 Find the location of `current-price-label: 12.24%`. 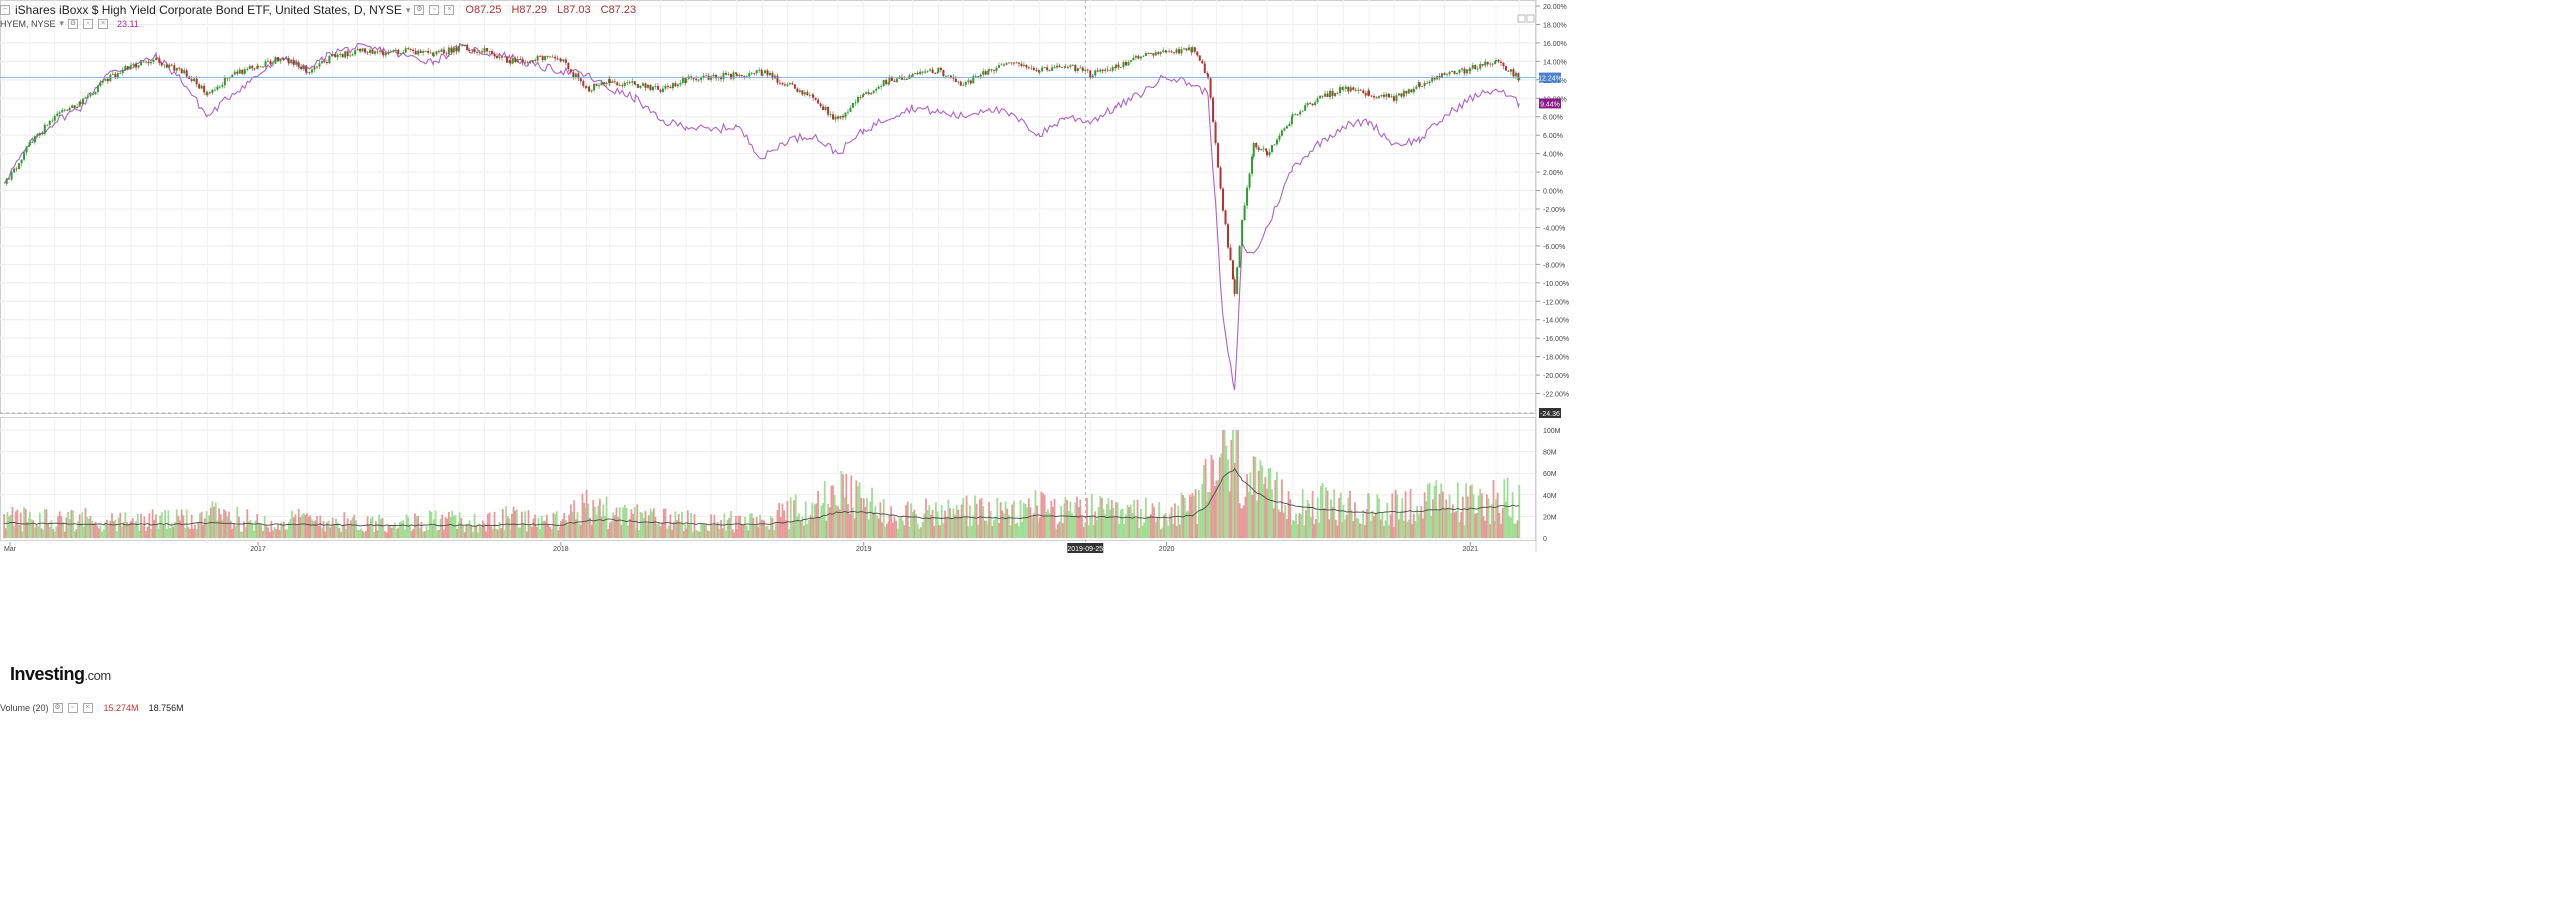

current-price-label: 12.24% is located at coordinates (1550, 79).